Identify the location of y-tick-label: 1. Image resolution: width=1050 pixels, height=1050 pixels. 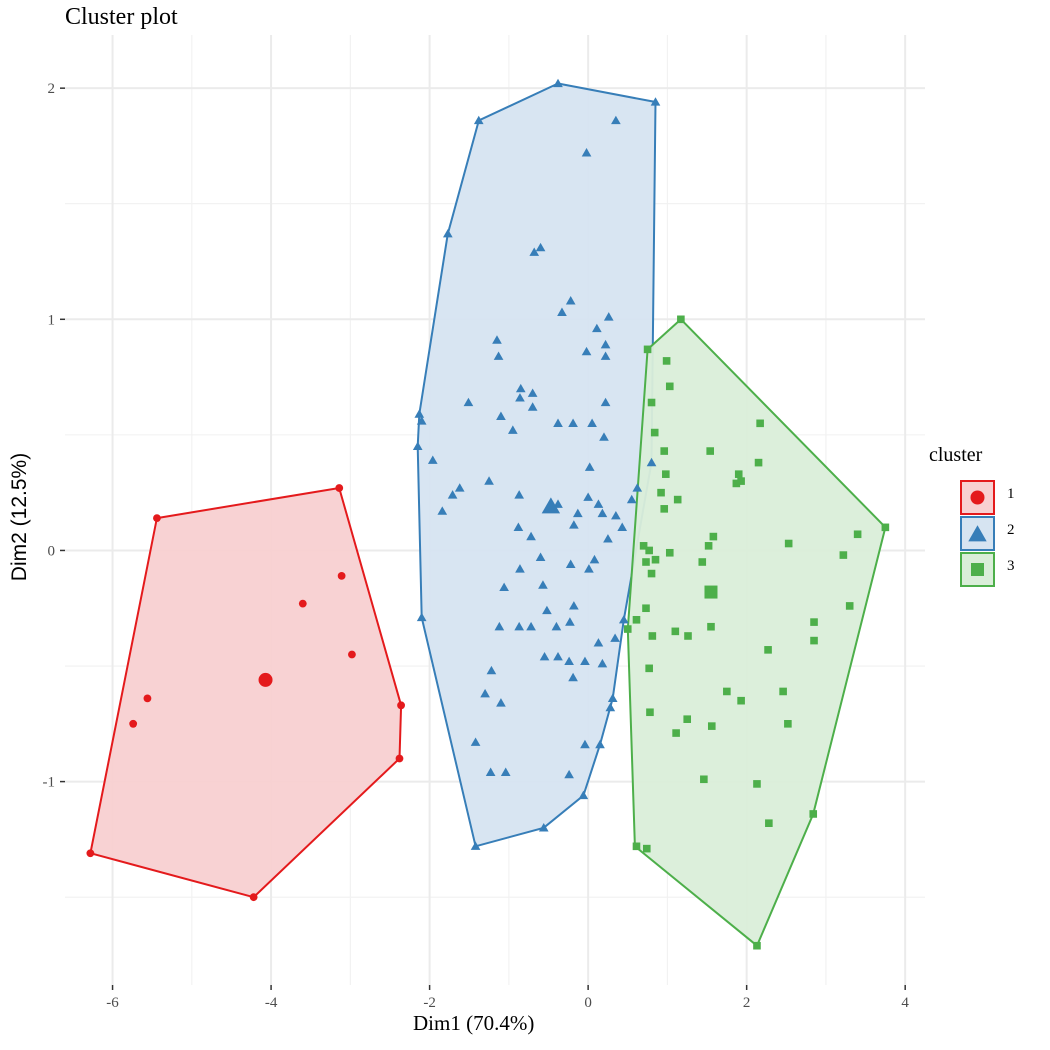
(52, 320).